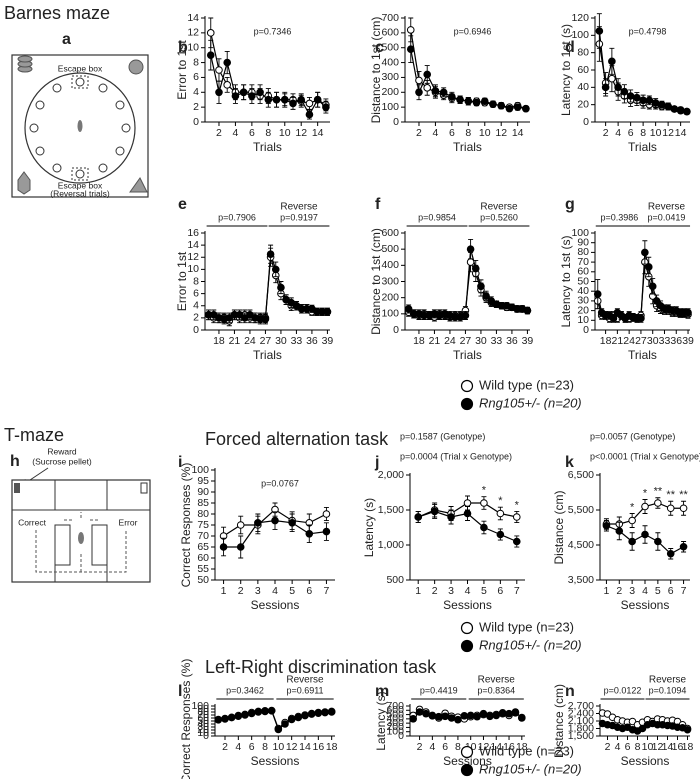 Image resolution: width=700 pixels, height=779 pixels. I want to click on y-tick-label: 40, so click(203, 724).